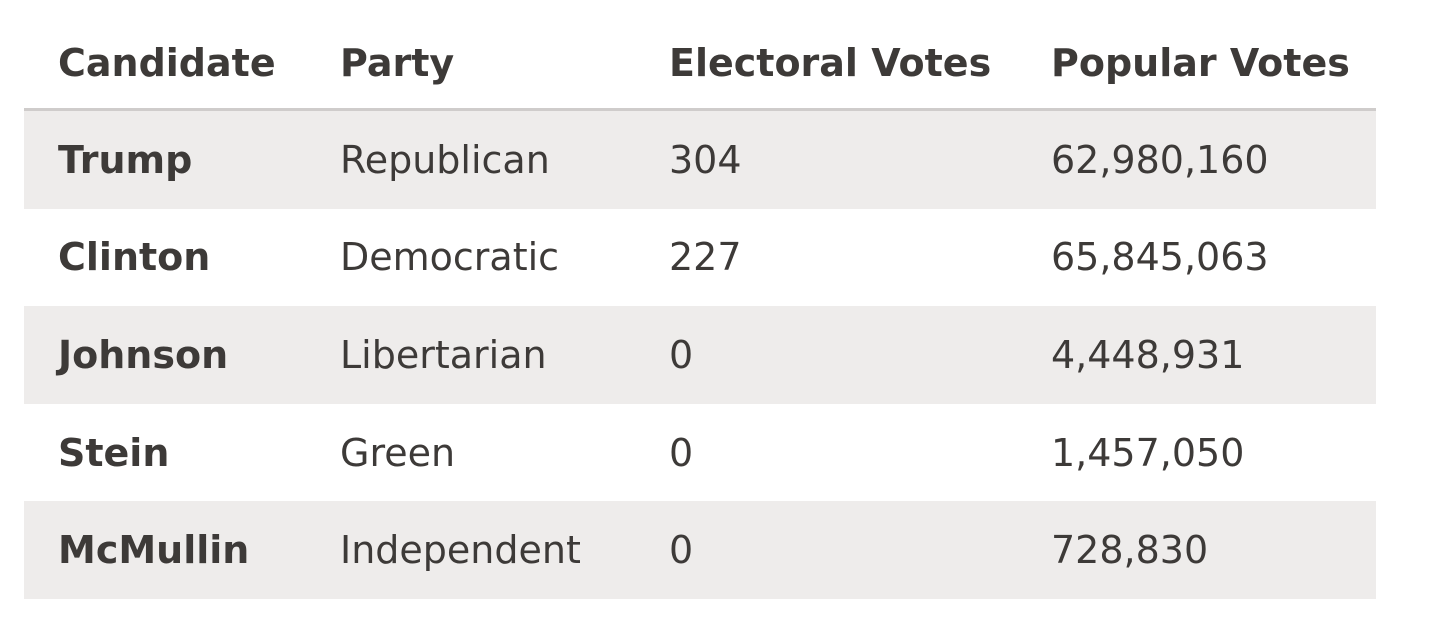 The height and width of the screenshot is (644, 1440). What do you see at coordinates (154, 550) in the screenshot?
I see `table-cell: McMullin` at bounding box center [154, 550].